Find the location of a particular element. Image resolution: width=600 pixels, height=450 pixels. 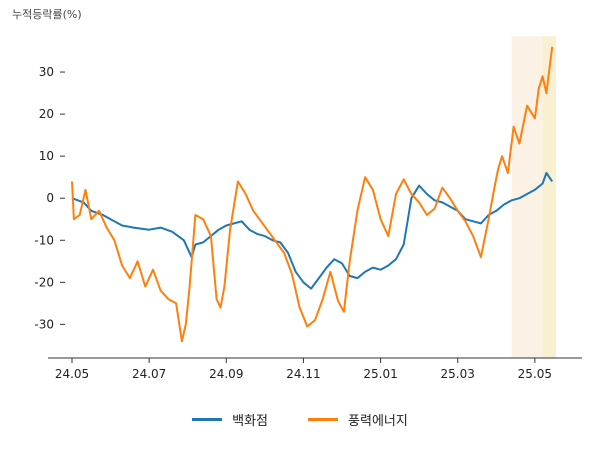

x-tick-label: 25.01 is located at coordinates (380, 374).